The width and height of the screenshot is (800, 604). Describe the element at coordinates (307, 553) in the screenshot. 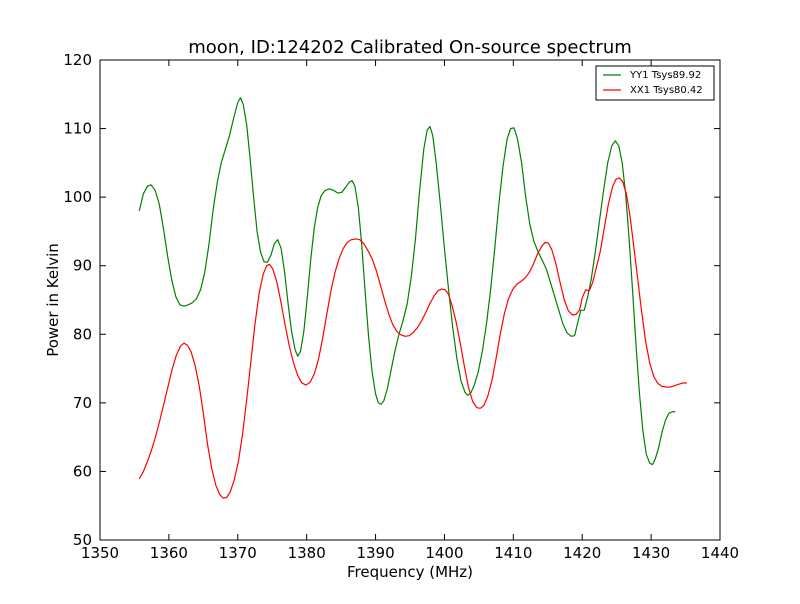

I see `x-tick-label: 1380` at that location.